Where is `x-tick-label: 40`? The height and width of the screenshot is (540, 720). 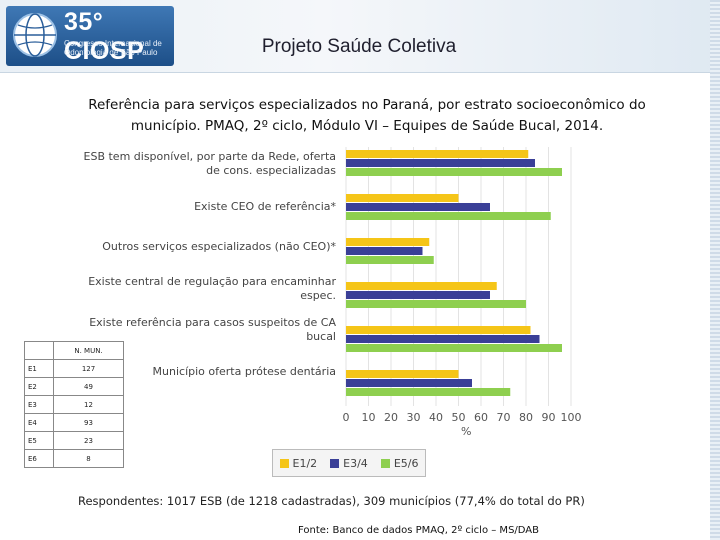
x-tick-label: 40 is located at coordinates (436, 417).